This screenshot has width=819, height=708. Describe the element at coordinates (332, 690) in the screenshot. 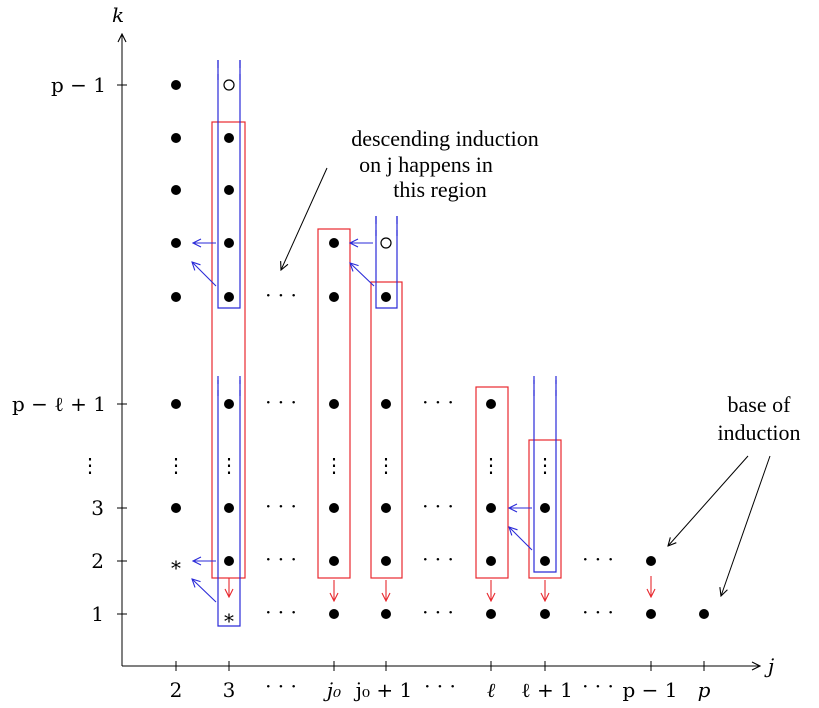

I see `x-tick-label: j₀` at that location.